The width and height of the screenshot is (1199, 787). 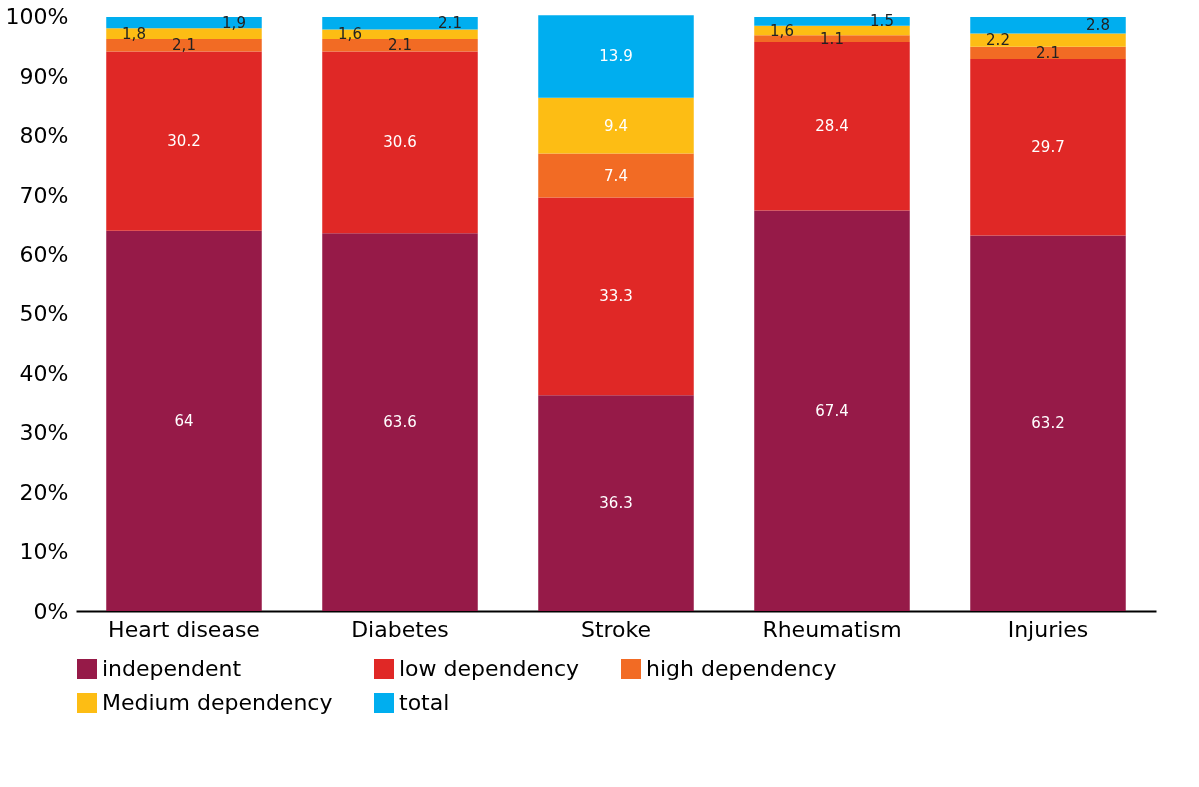 I want to click on legend-label: low dependency, so click(x=489, y=668).